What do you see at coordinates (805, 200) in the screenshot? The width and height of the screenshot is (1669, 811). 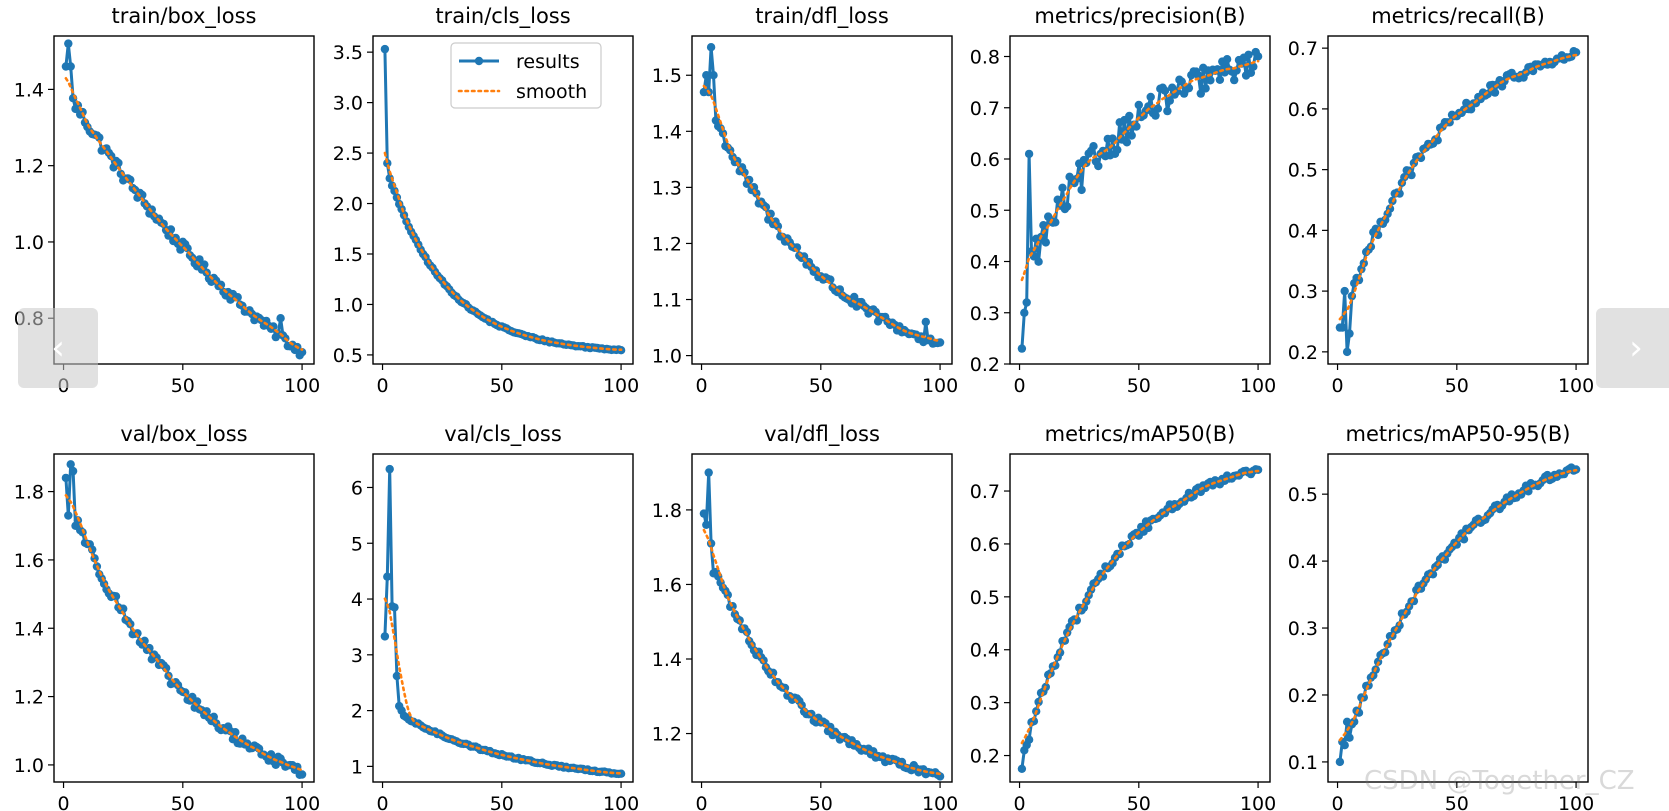 I see `subplot: train/dfl_loss 0 50 100 1.0 1.1 1.2 1.3 1.4 1.5` at bounding box center [805, 200].